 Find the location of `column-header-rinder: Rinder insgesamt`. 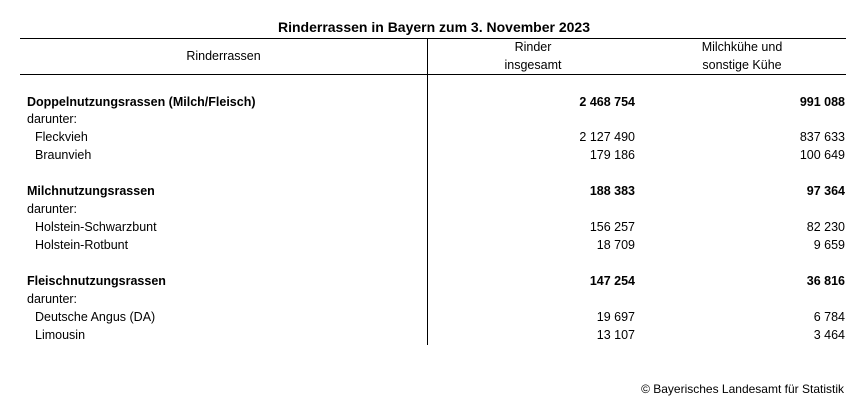

column-header-rinder: Rinder insgesamt is located at coordinates (533, 56).